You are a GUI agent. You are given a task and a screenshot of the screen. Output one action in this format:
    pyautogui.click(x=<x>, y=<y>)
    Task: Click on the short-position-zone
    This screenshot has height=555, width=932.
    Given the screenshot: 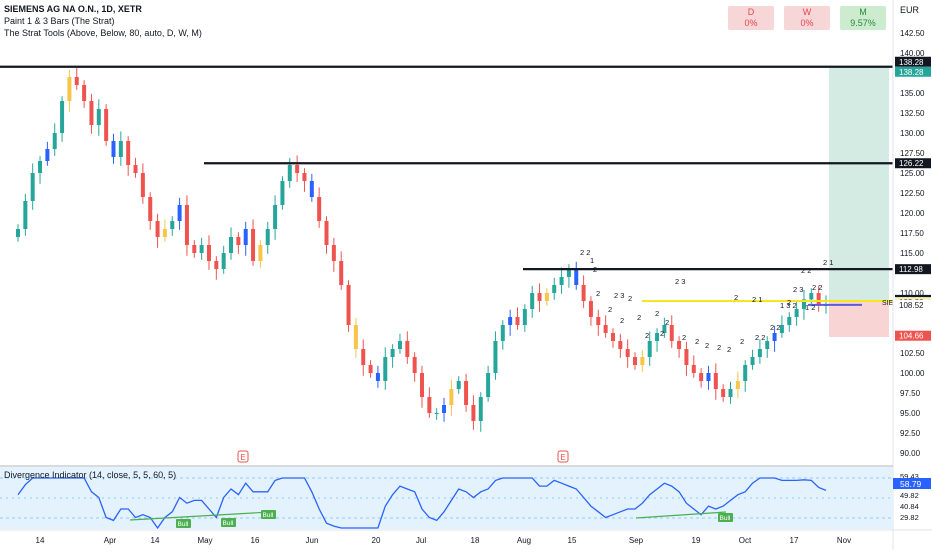 What is the action you would take?
    pyautogui.click(x=859, y=319)
    